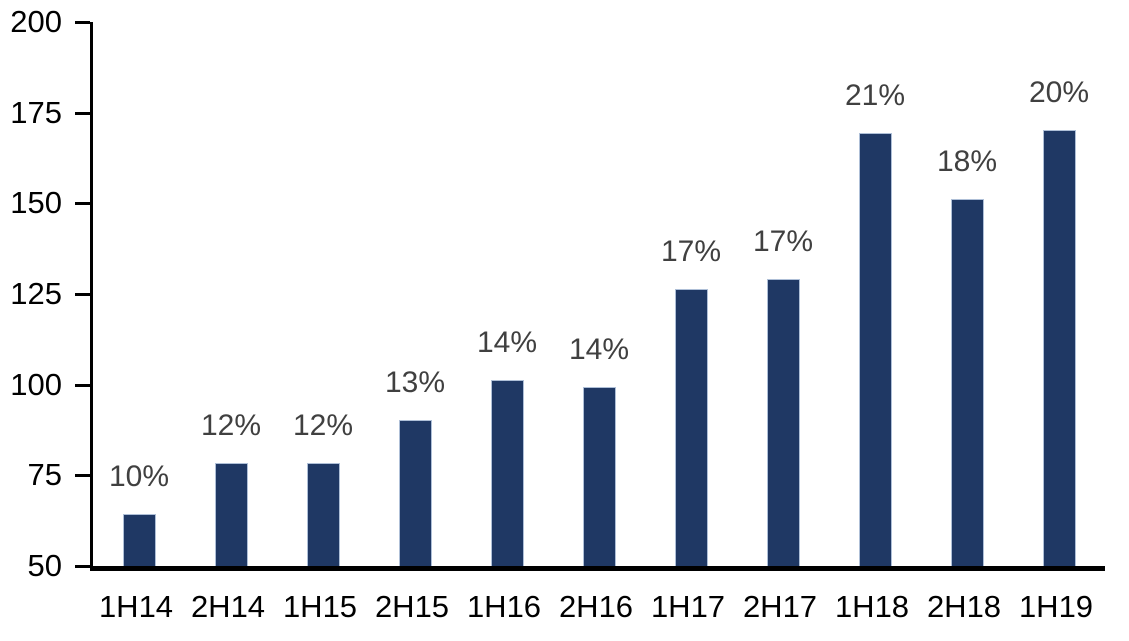 This screenshot has height=641, width=1129. Describe the element at coordinates (36, 112) in the screenshot. I see `y-axis-tick-label: 175` at that location.